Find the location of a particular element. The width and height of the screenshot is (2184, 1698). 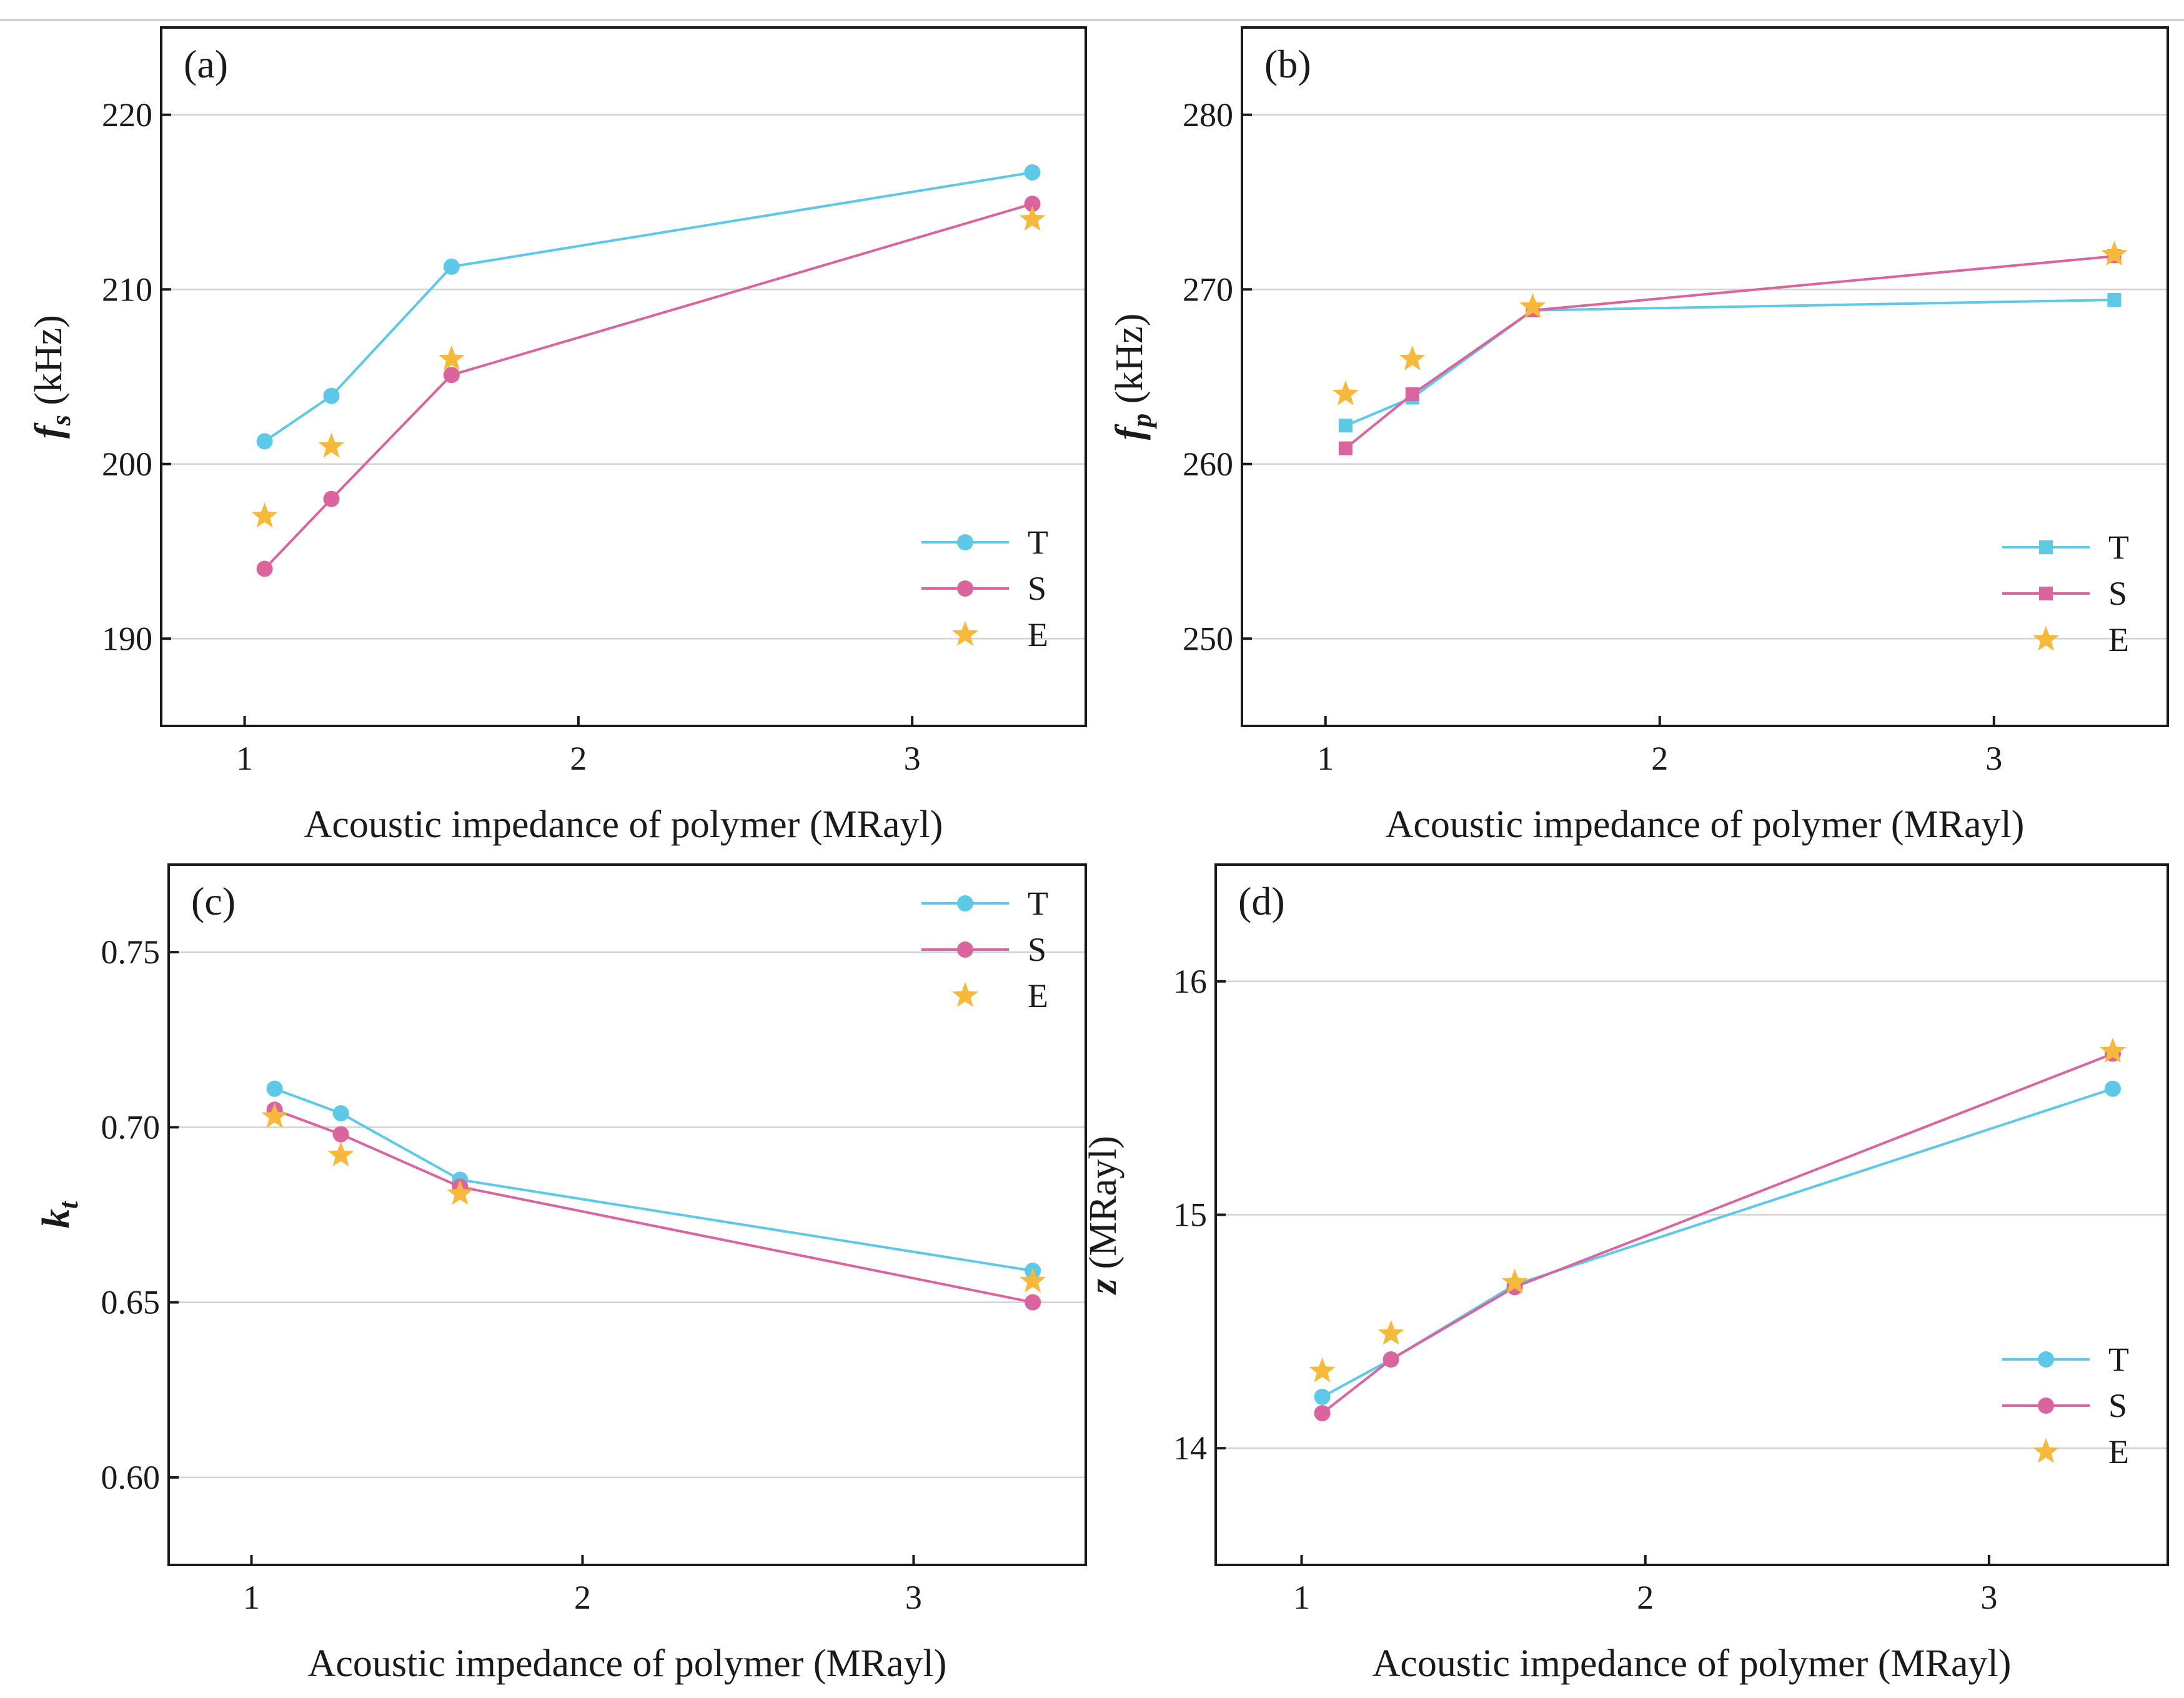

chart1-x-axis-title: Acoustic impedance of polymer (MRayl) is located at coordinates (1705, 824).